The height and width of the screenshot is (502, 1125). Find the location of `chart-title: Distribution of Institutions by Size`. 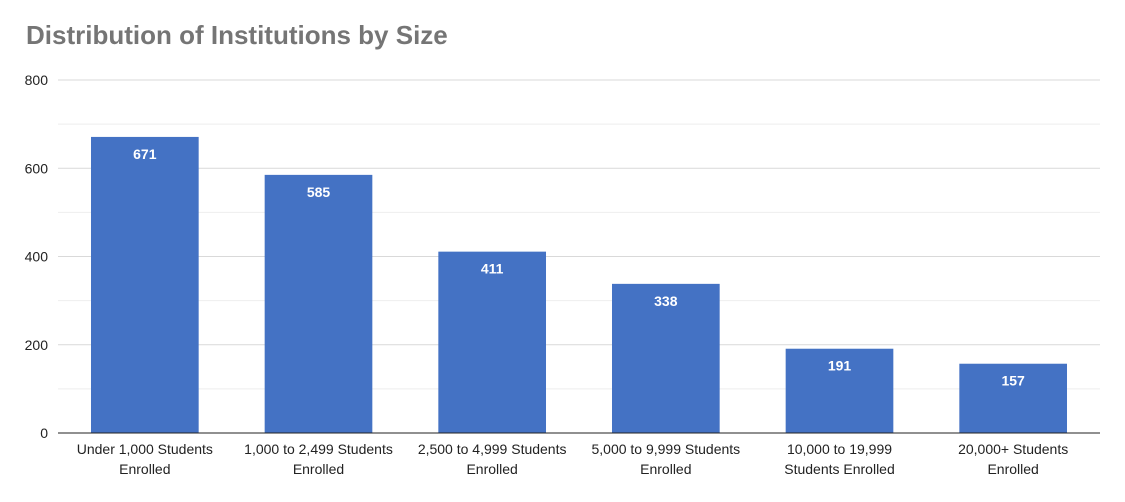

chart-title: Distribution of Institutions by Size is located at coordinates (237, 35).